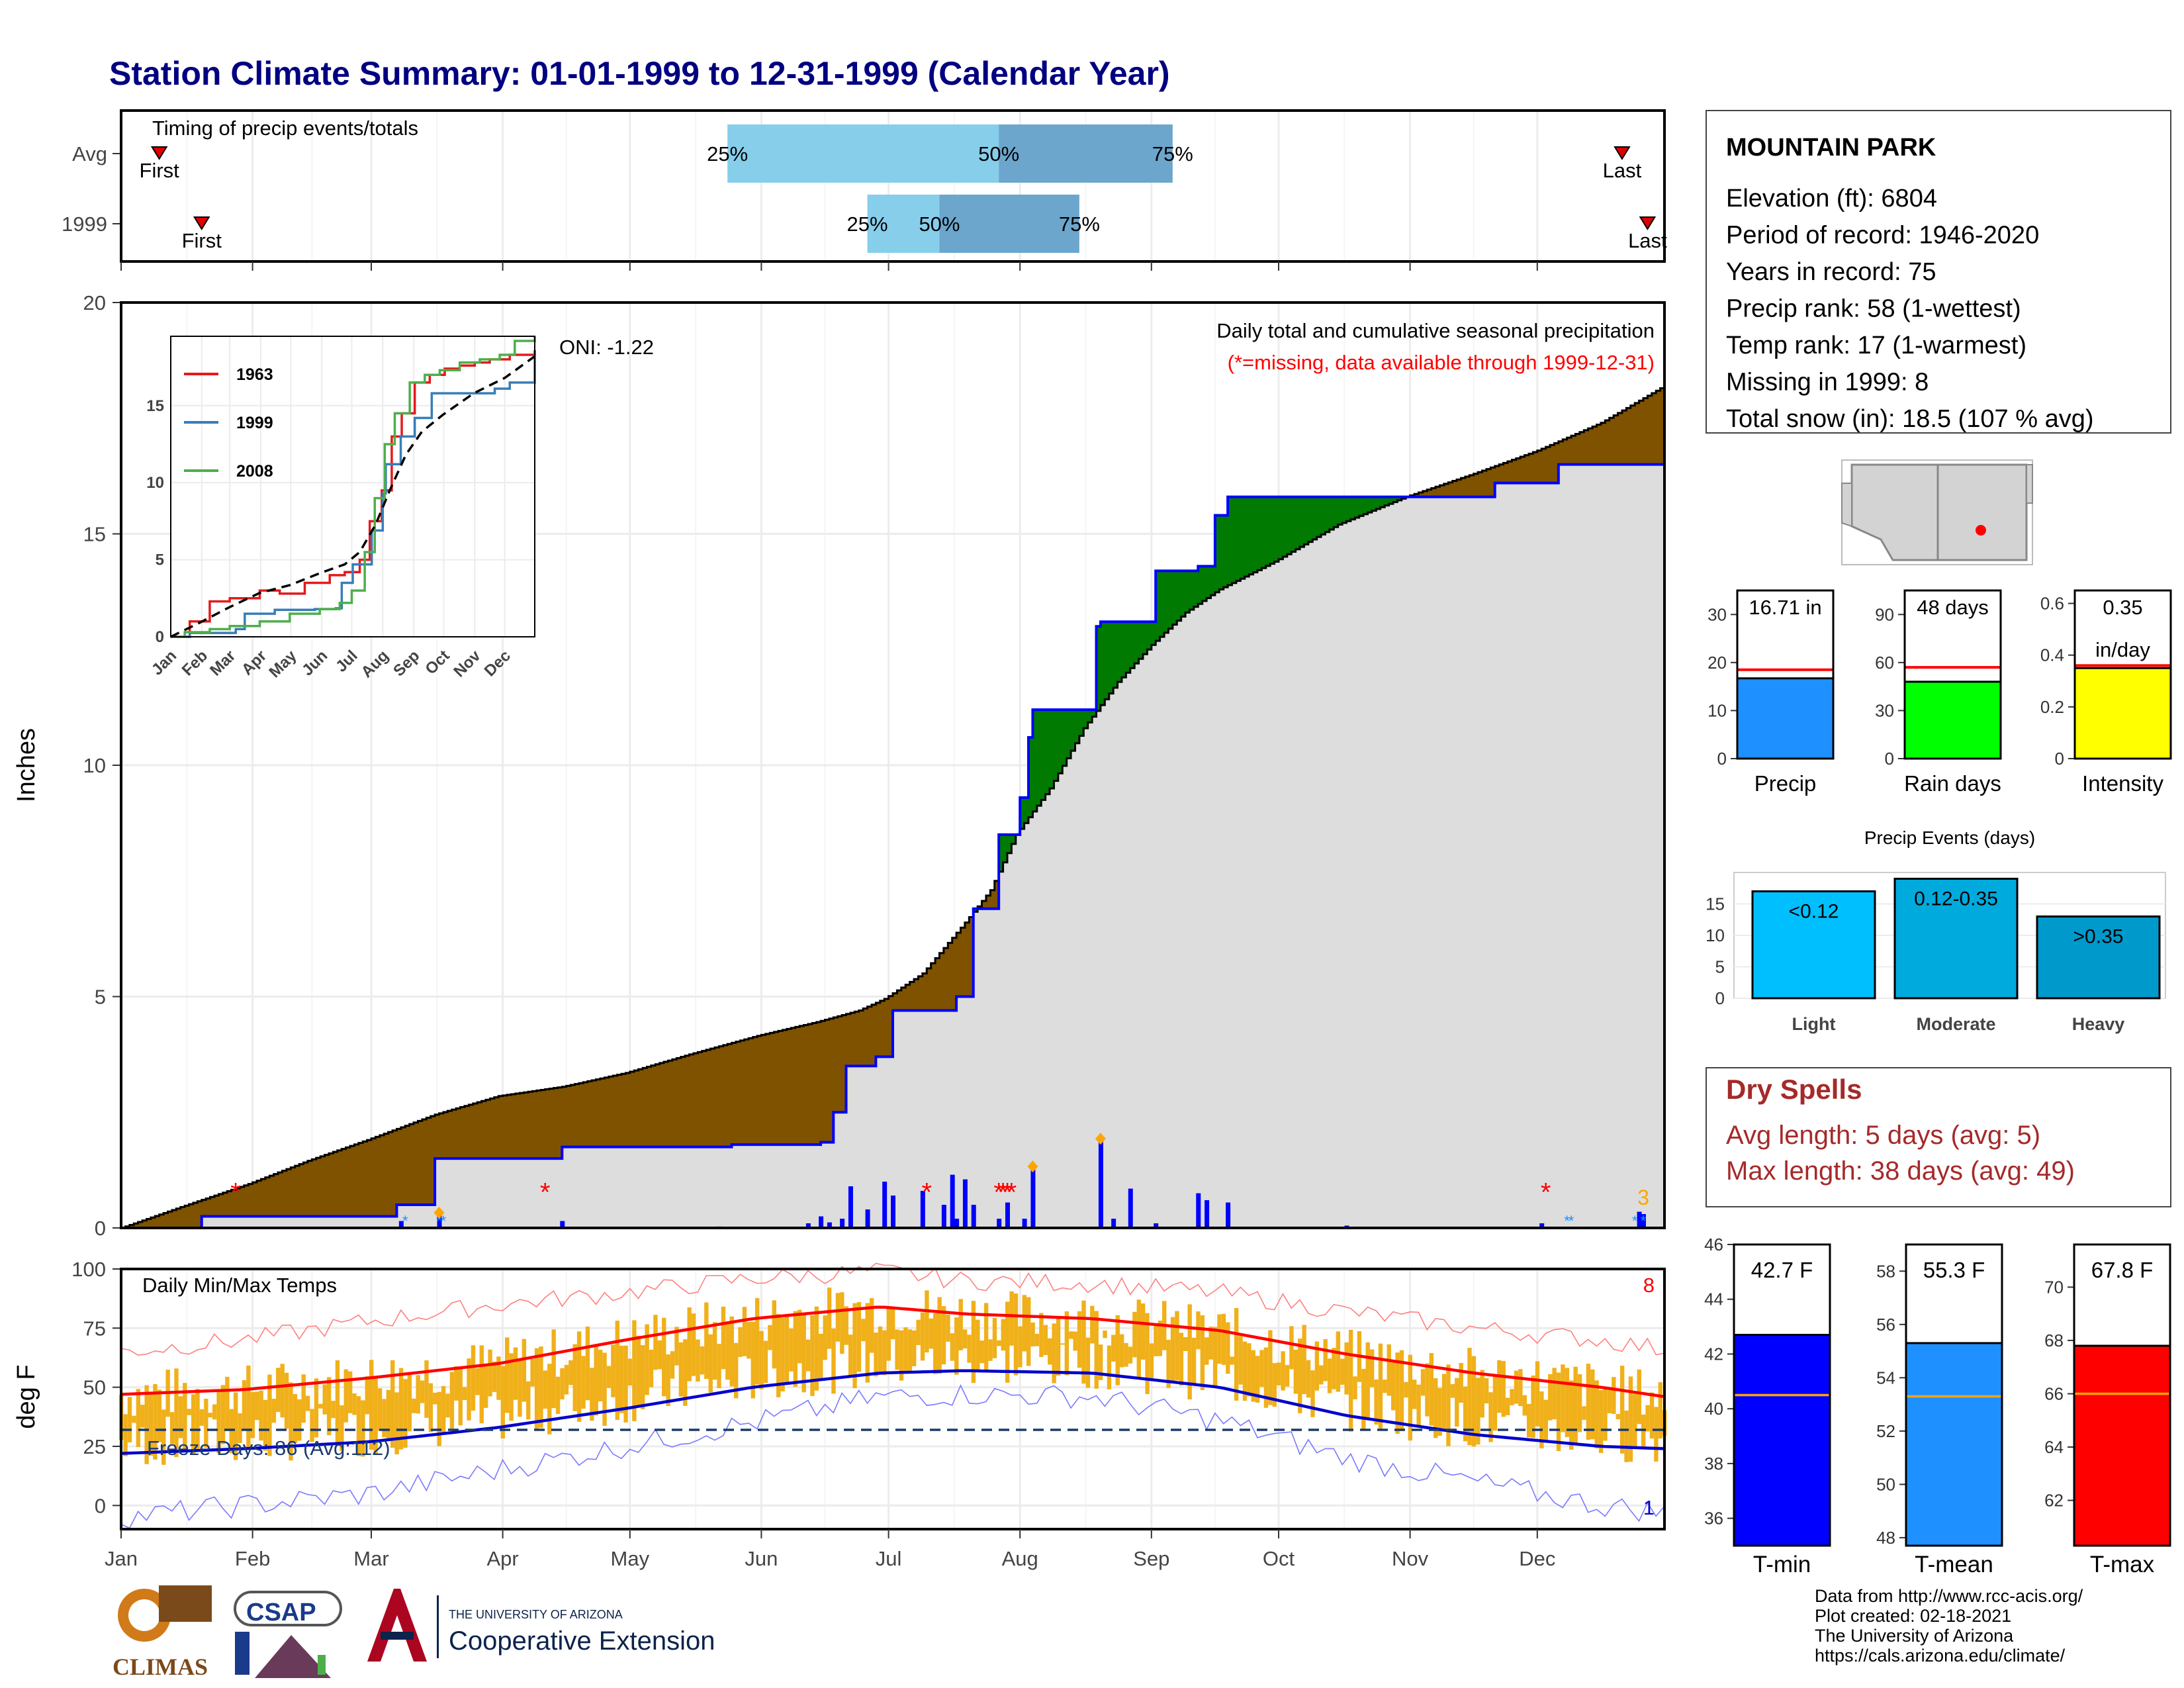  What do you see at coordinates (353, 486) in the screenshot?
I see `inset-frame` at bounding box center [353, 486].